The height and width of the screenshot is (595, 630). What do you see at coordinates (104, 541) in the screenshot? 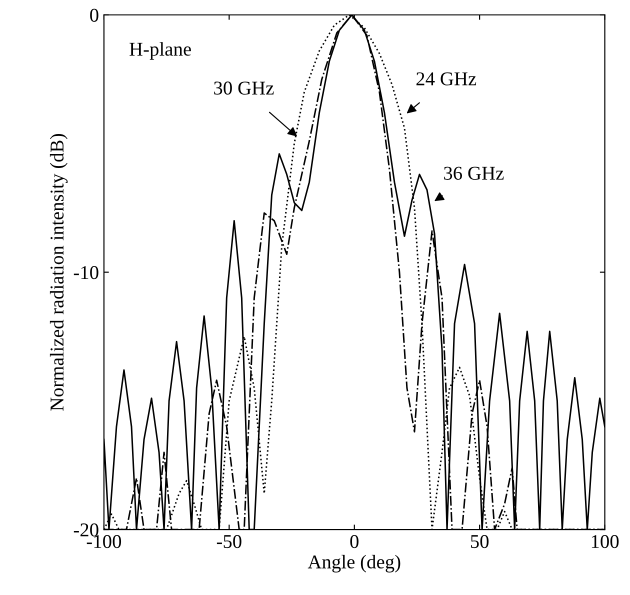
I see `x-tick-label: -100` at bounding box center [104, 541].